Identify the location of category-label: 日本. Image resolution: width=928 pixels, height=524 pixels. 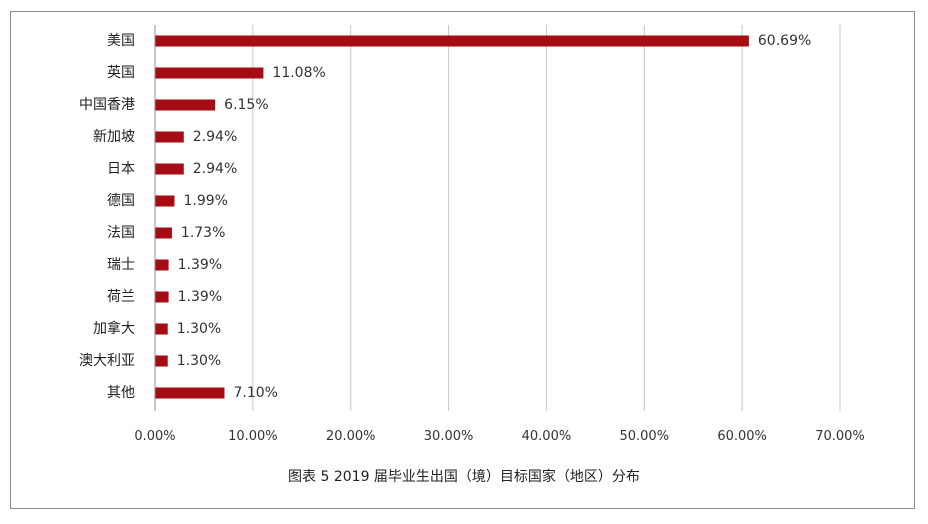
(121, 169).